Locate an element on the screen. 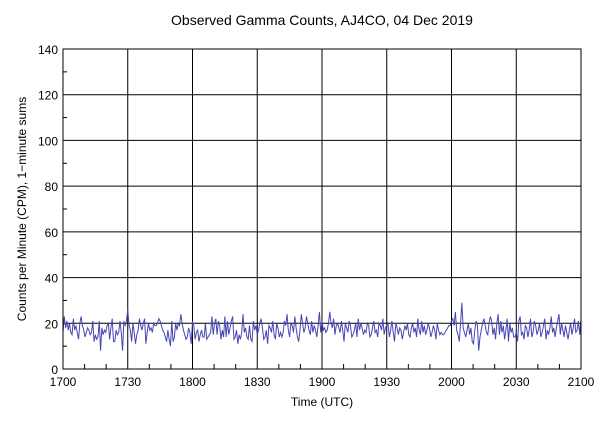 This screenshot has width=600, height=428. y-axis-label: Counts per Minute (CPM), 1−minute sums is located at coordinates (22, 209).